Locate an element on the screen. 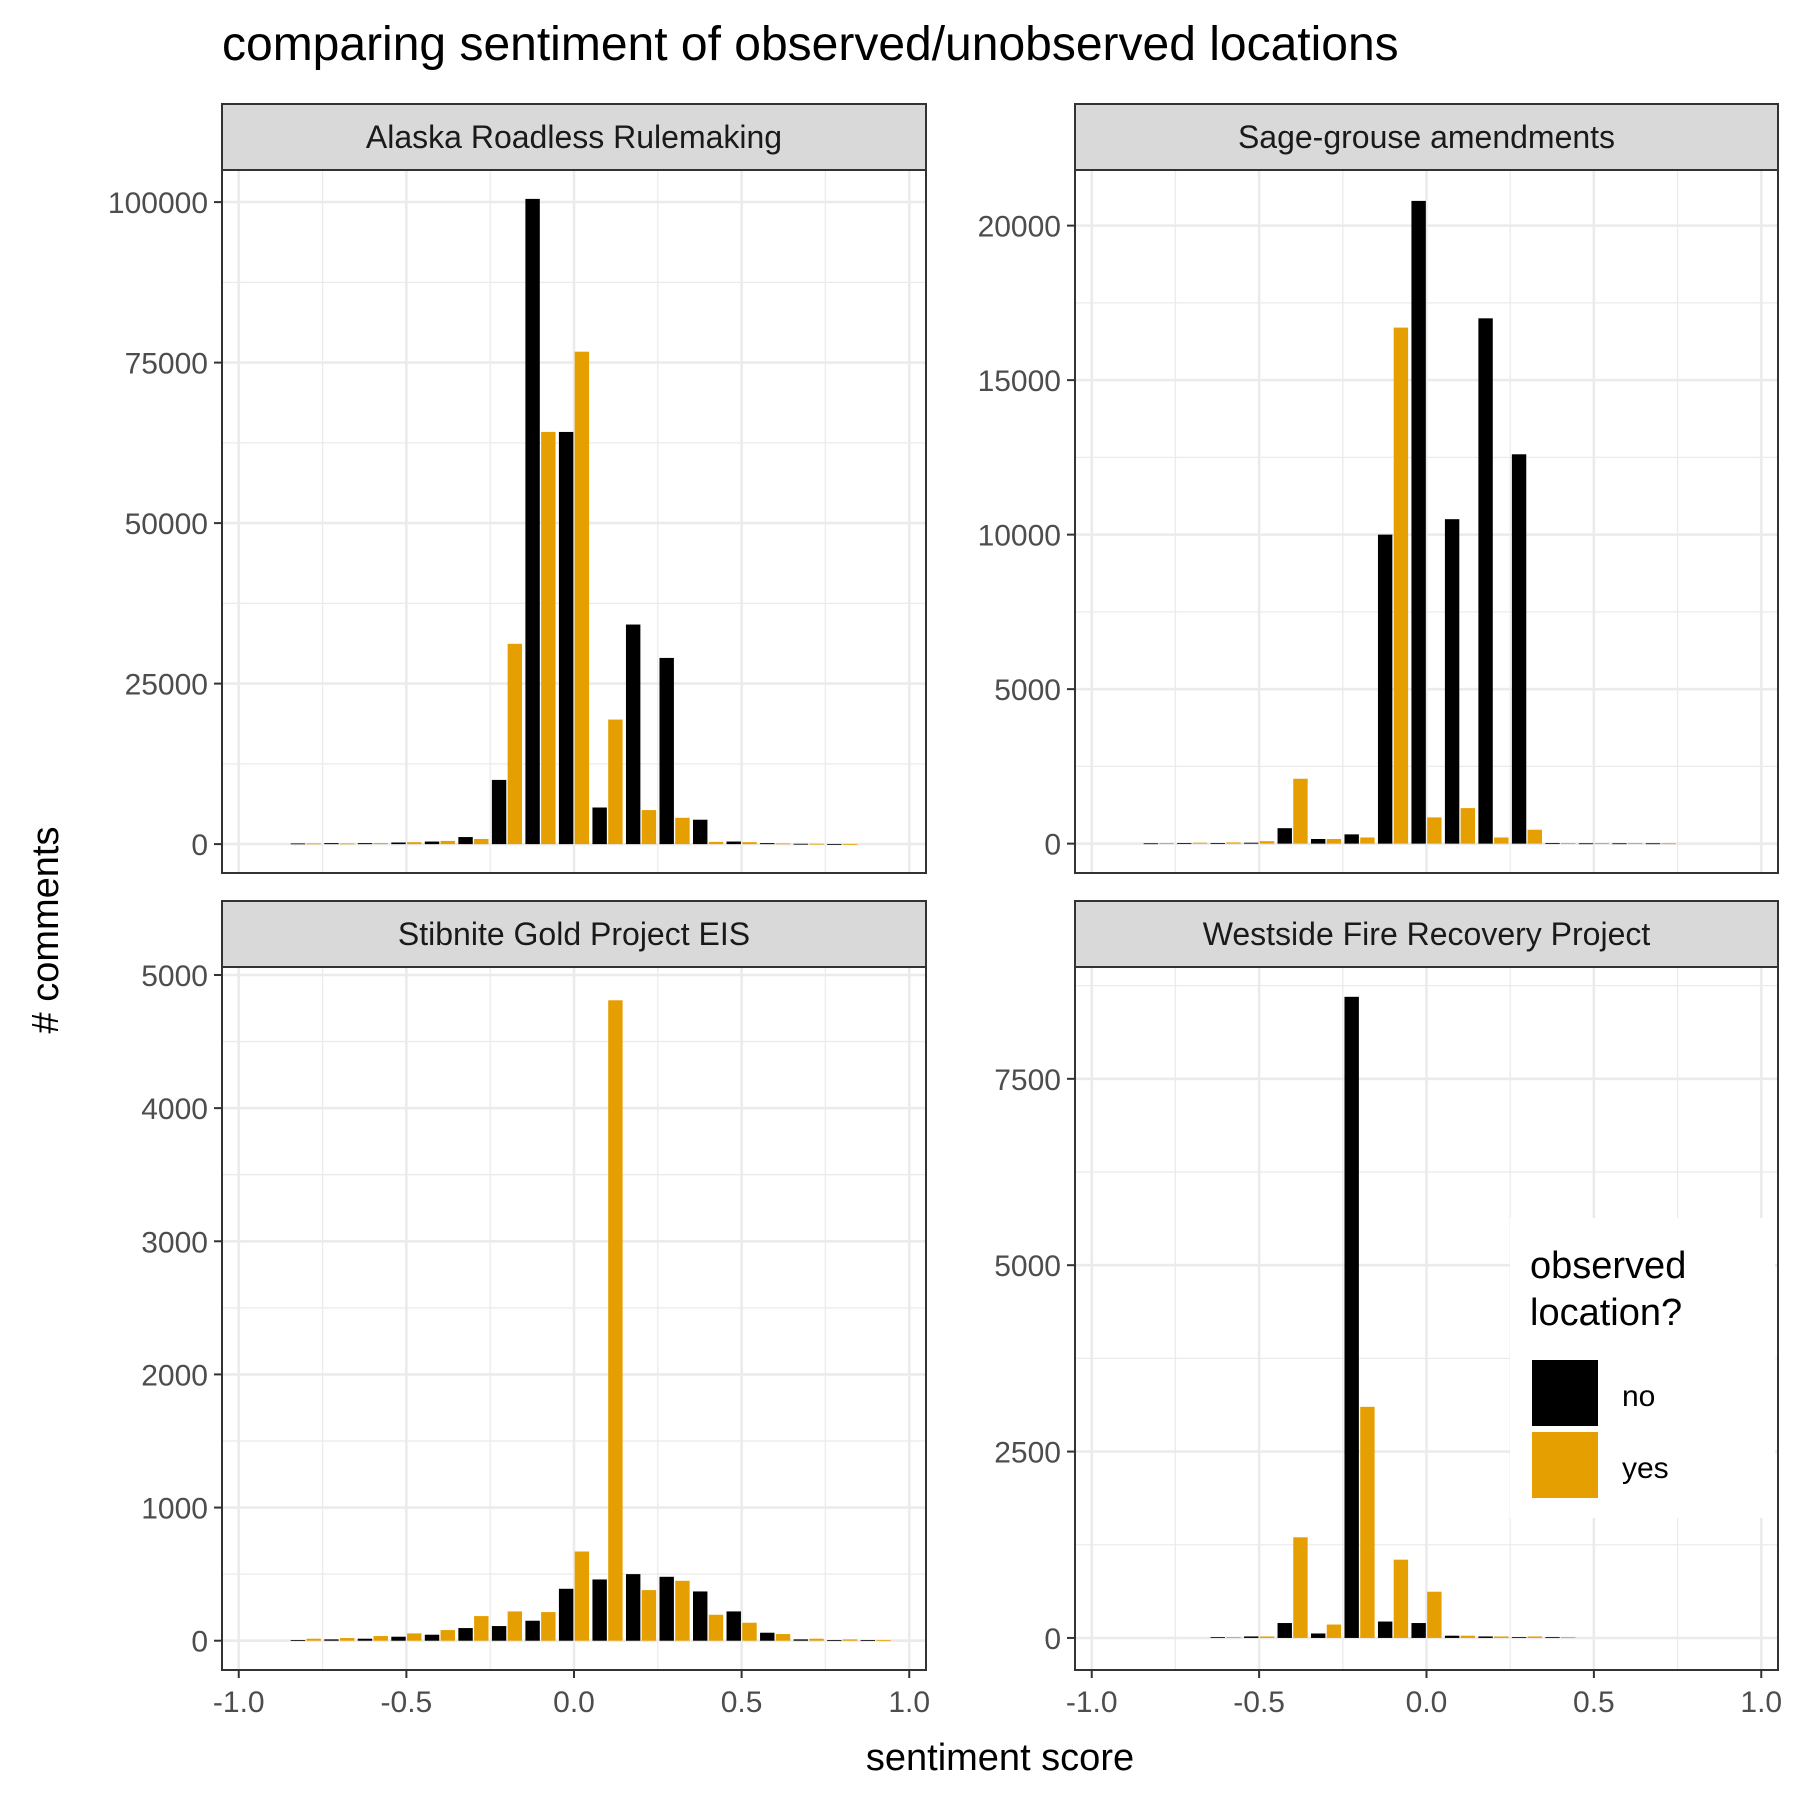  x-tick-label: -1.0 is located at coordinates (1092, 1702).